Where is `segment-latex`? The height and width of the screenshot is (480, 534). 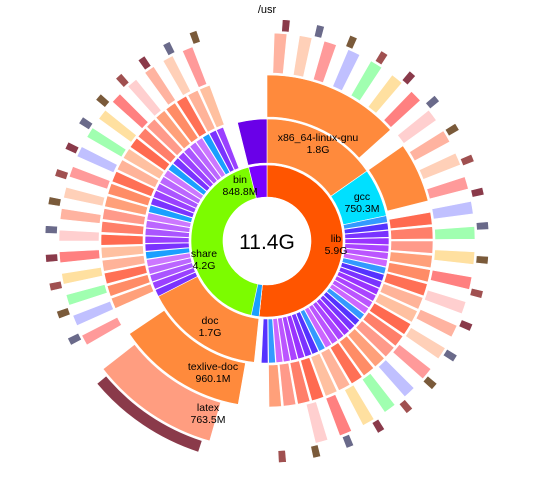
segment-latex is located at coordinates (162, 393).